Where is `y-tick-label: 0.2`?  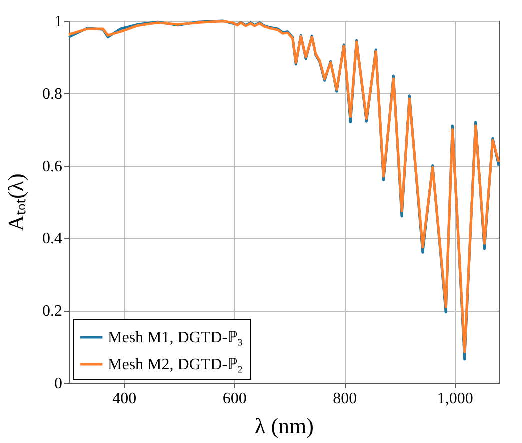 y-tick-label: 0.2 is located at coordinates (52, 311).